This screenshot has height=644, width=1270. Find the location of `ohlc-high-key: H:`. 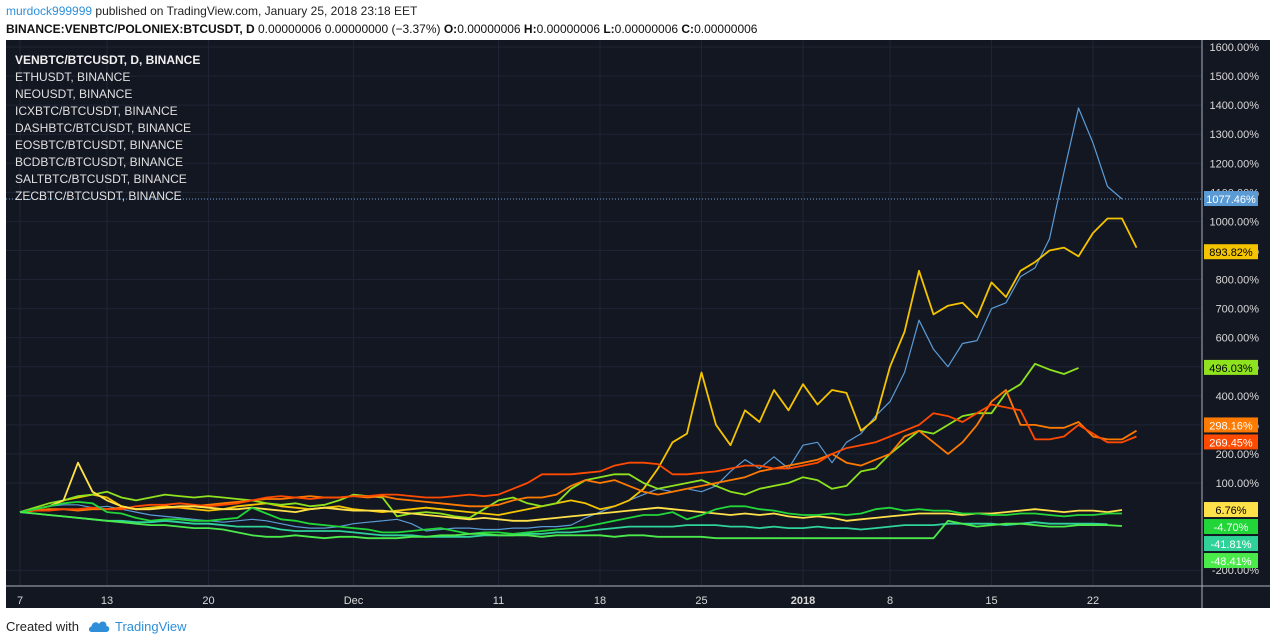

ohlc-high-key: H: is located at coordinates (530, 29).